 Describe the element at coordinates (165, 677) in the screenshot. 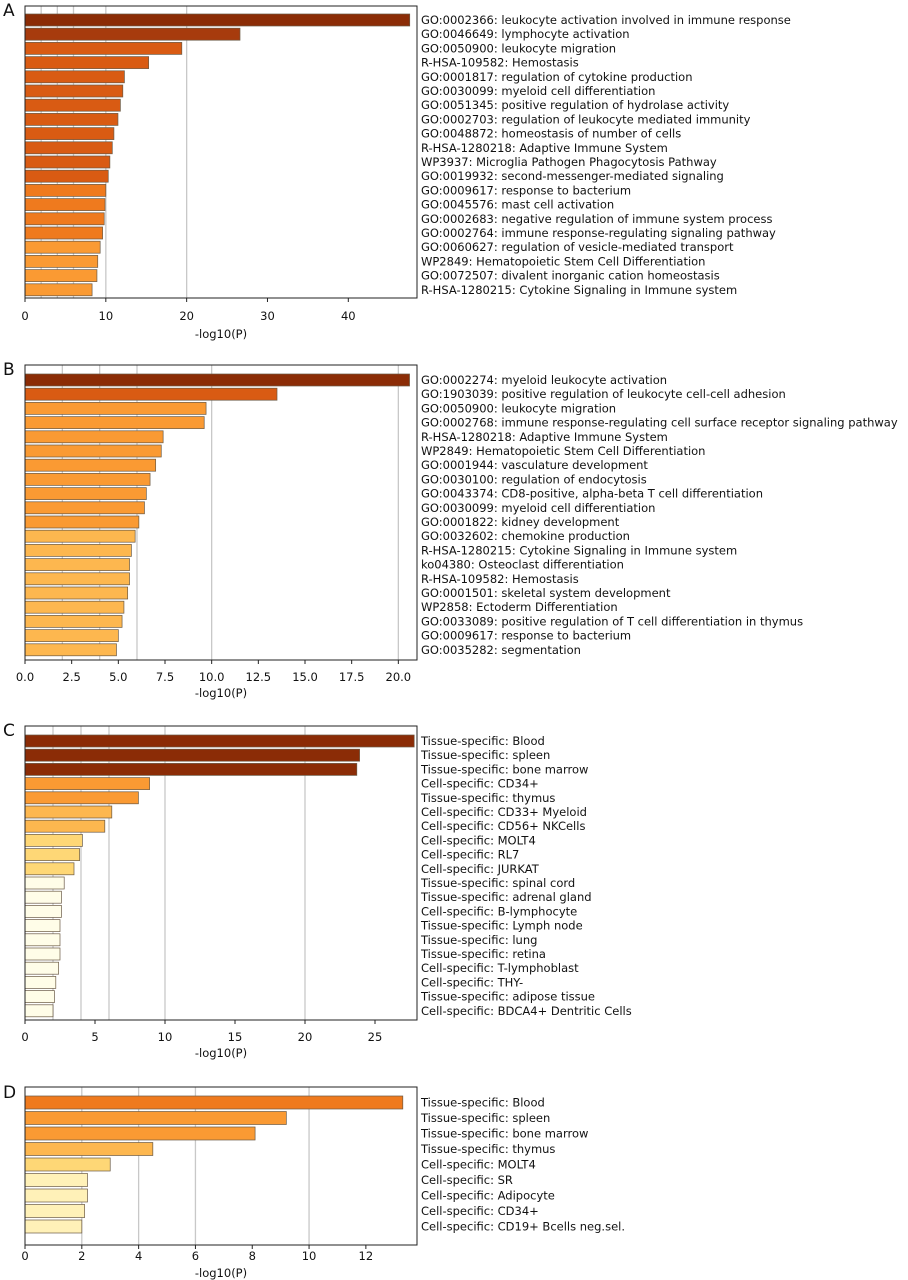

I see `x-tick-label: 7.5` at that location.